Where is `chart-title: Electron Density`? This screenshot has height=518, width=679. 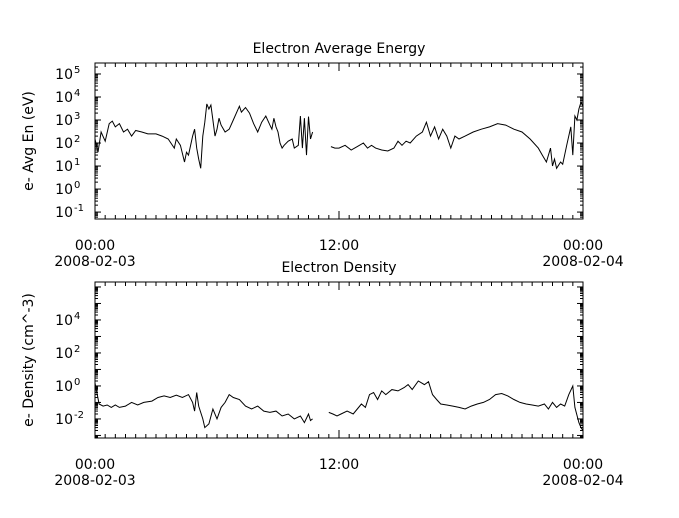
chart-title: Electron Density is located at coordinates (338, 268).